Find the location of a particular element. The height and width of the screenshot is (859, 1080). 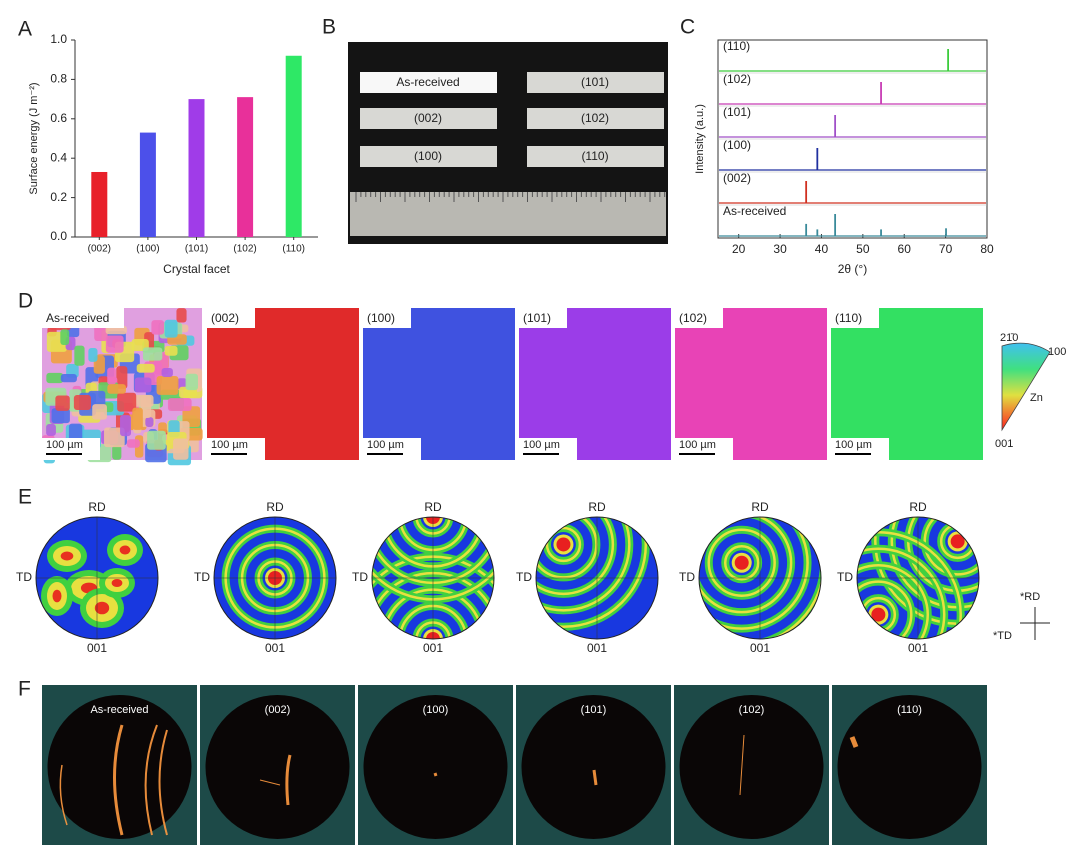

x-tick-label: (102) is located at coordinates (244, 249).